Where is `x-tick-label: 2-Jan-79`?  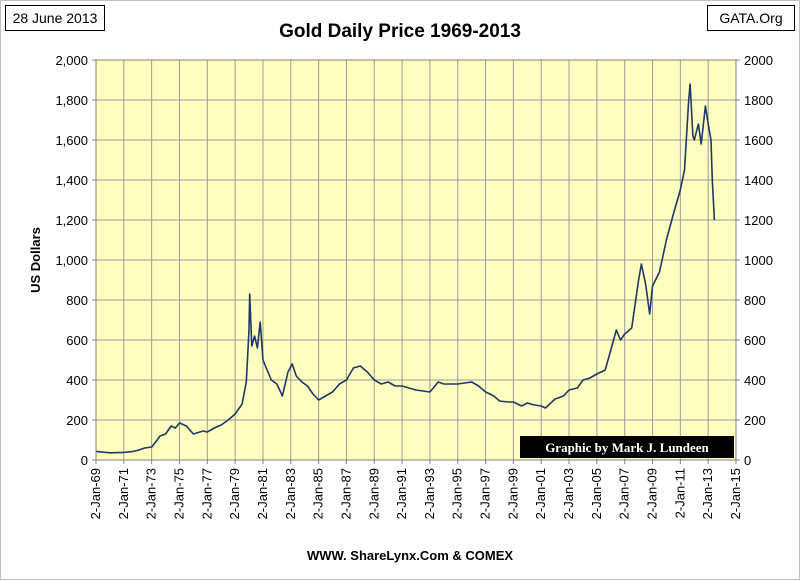 x-tick-label: 2-Jan-79 is located at coordinates (234, 493).